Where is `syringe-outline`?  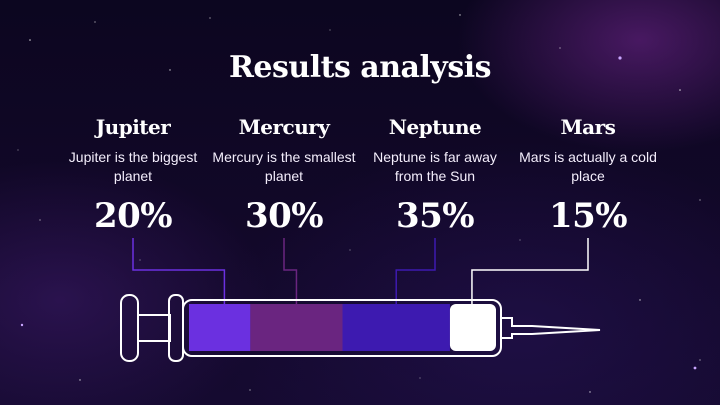
syringe-outline is located at coordinates (360, 328).